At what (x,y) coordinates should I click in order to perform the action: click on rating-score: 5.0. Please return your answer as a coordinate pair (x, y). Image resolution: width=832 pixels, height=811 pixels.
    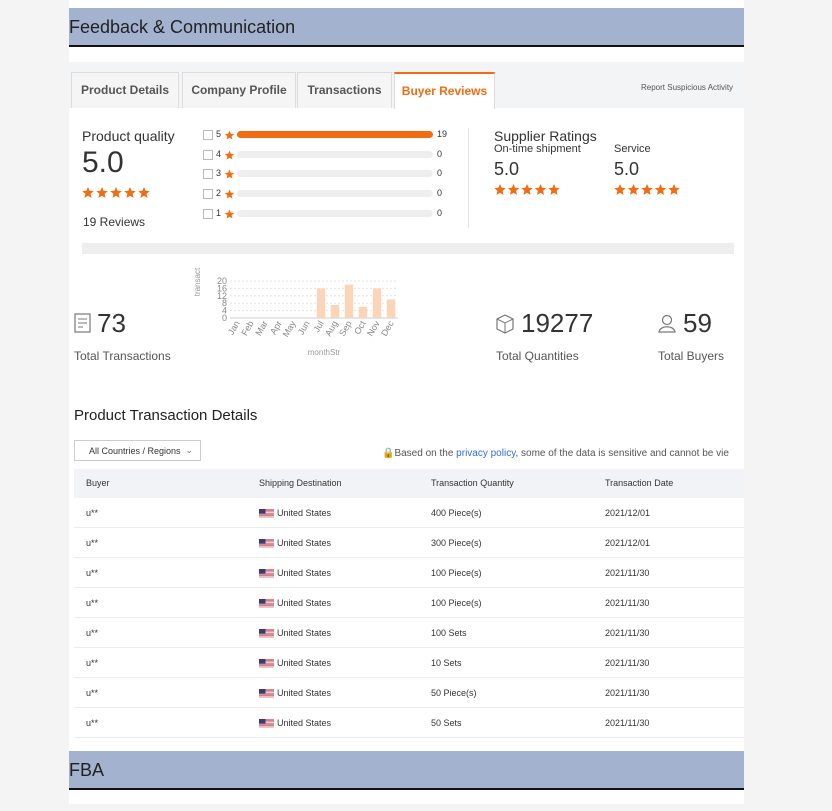
    Looking at the image, I should click on (507, 169).